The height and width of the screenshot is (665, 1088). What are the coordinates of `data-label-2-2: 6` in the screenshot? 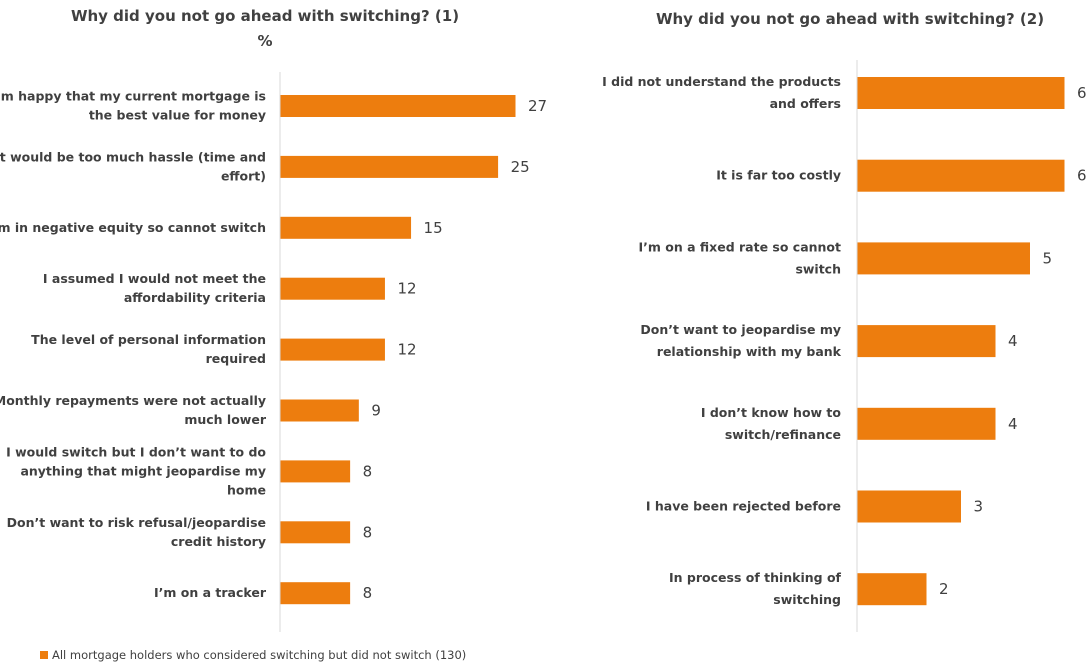 It's located at (1082, 176).